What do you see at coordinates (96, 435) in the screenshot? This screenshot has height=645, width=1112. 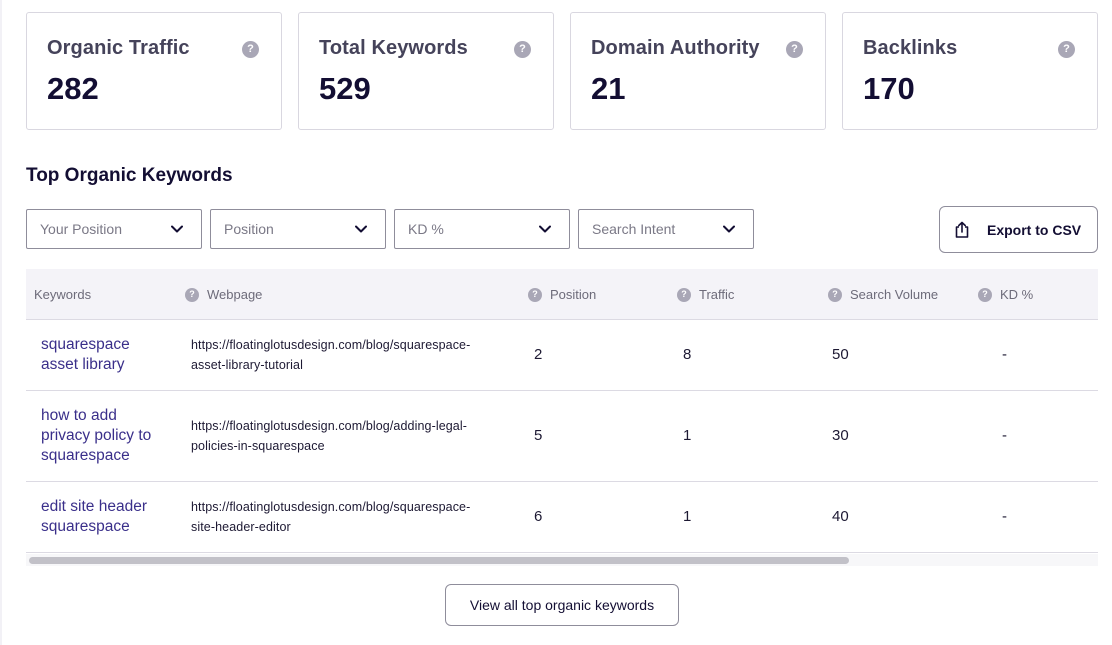 I see `keyword-line: privacy policy to` at bounding box center [96, 435].